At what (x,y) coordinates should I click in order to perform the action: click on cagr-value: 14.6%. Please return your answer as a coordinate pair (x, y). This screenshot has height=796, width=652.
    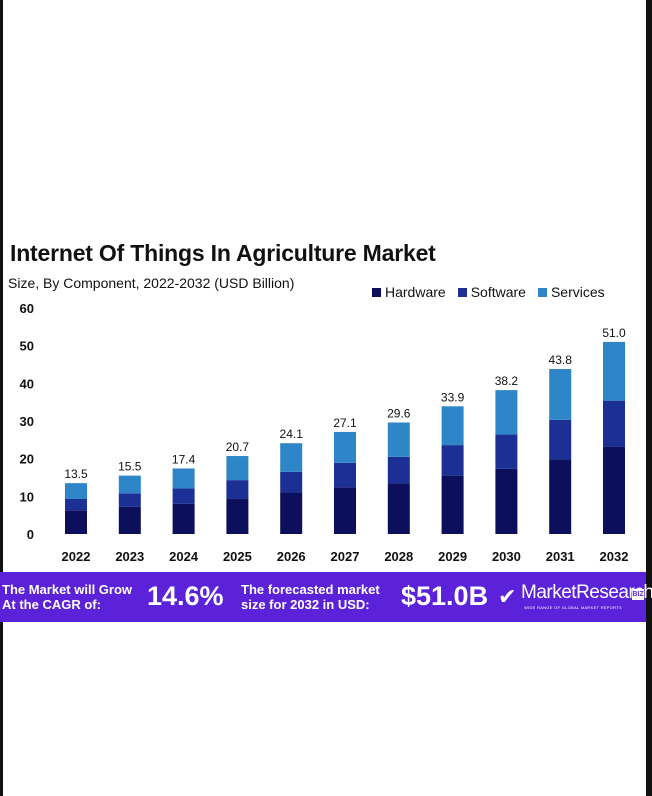
    Looking at the image, I should click on (185, 596).